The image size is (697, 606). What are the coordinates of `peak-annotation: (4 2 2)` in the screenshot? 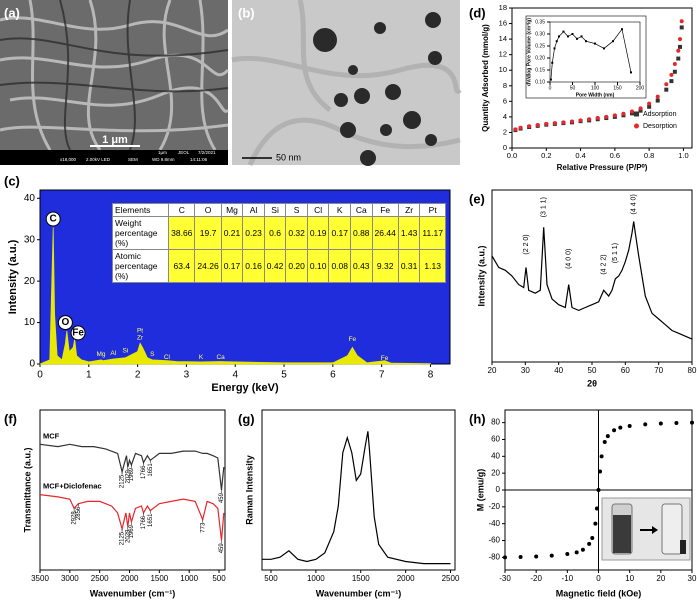 It's located at (604, 264).